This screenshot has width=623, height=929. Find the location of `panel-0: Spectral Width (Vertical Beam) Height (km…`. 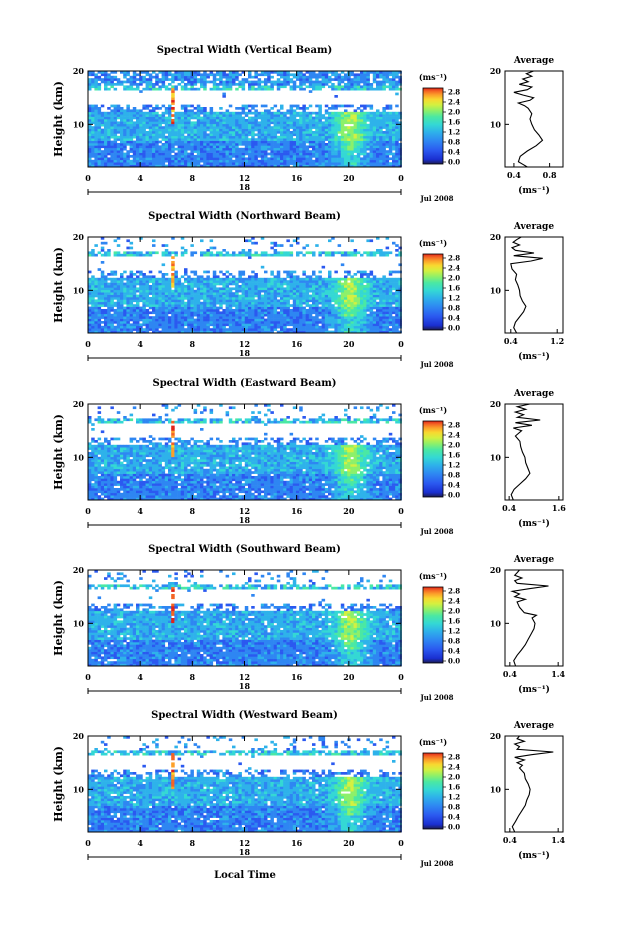

panel-0: Spectral Width (Vertical Beam) Height (km… is located at coordinates (308, 124).